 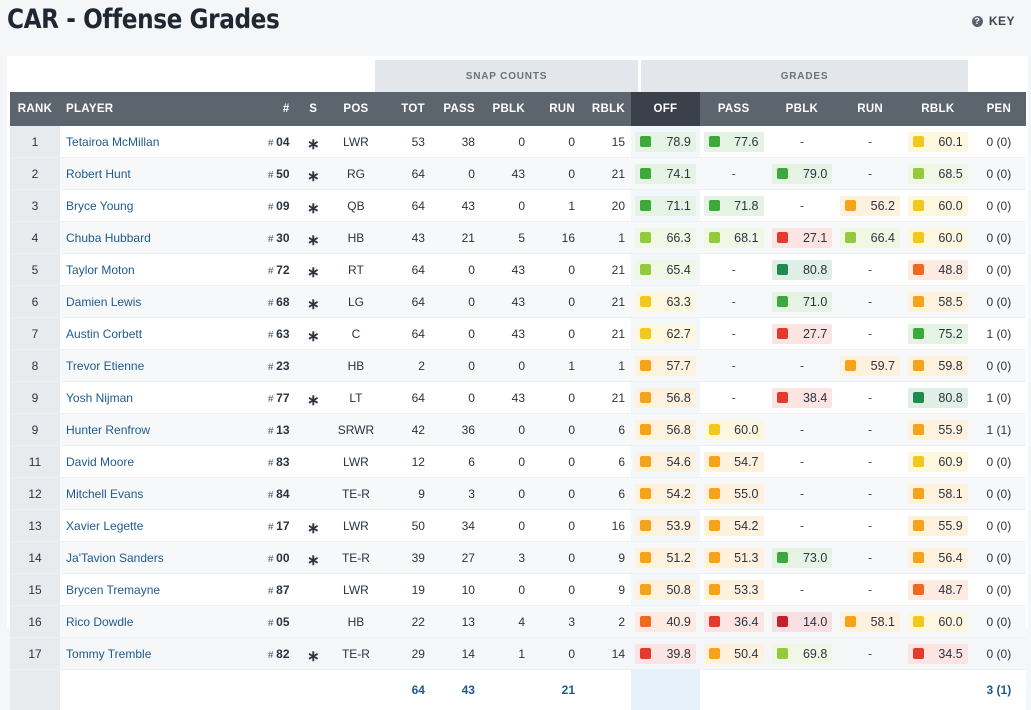 What do you see at coordinates (282, 526) in the screenshot?
I see `jersey-value: 17` at bounding box center [282, 526].